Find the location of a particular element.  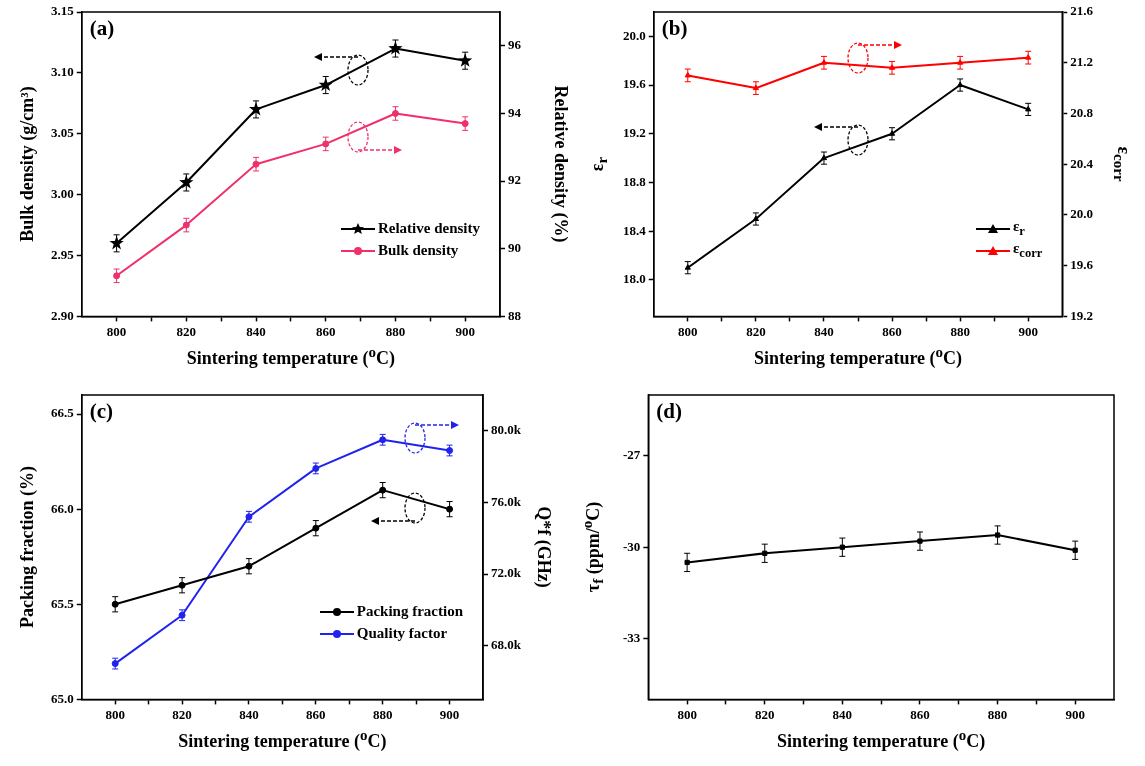

legend-label: Quality factor is located at coordinates (402, 634).